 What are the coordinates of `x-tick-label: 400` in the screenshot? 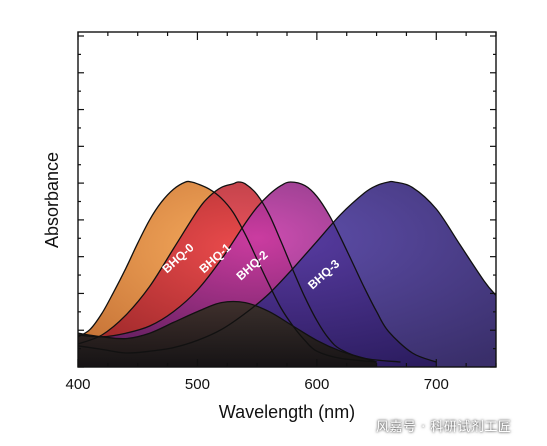 It's located at (77, 384).